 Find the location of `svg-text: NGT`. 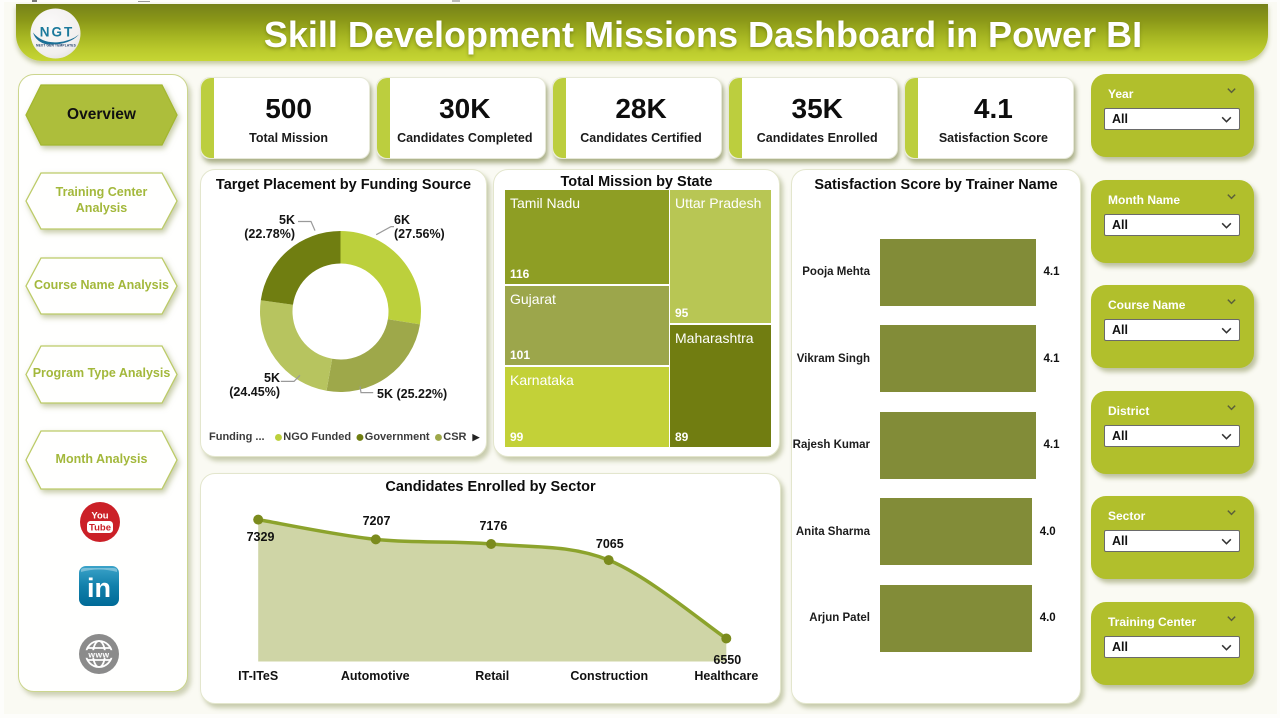

svg-text: NGT is located at coordinates (57, 32).